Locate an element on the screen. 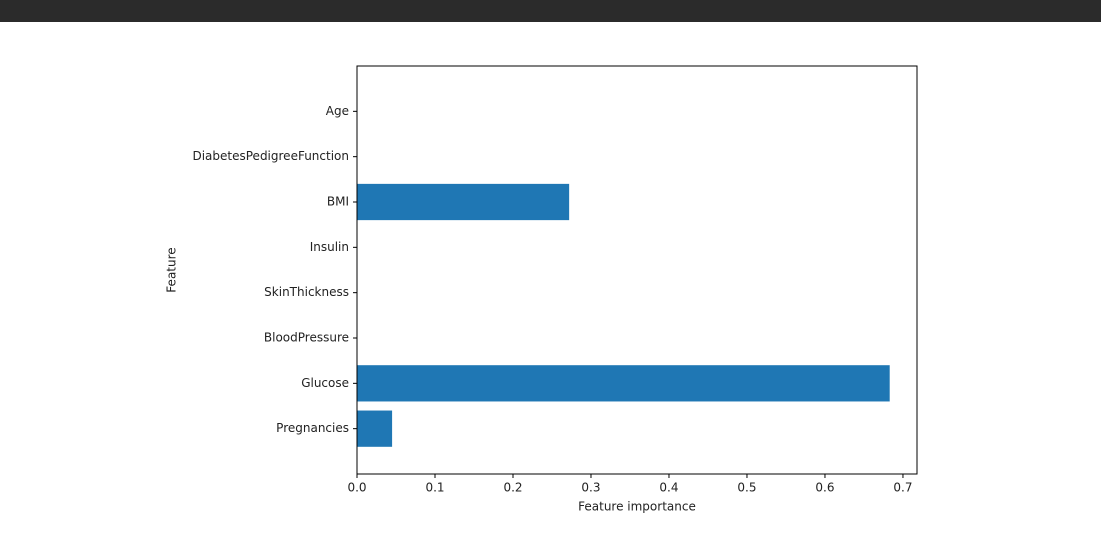 The image size is (1101, 537). y-tick-label: Insulin is located at coordinates (329, 247).